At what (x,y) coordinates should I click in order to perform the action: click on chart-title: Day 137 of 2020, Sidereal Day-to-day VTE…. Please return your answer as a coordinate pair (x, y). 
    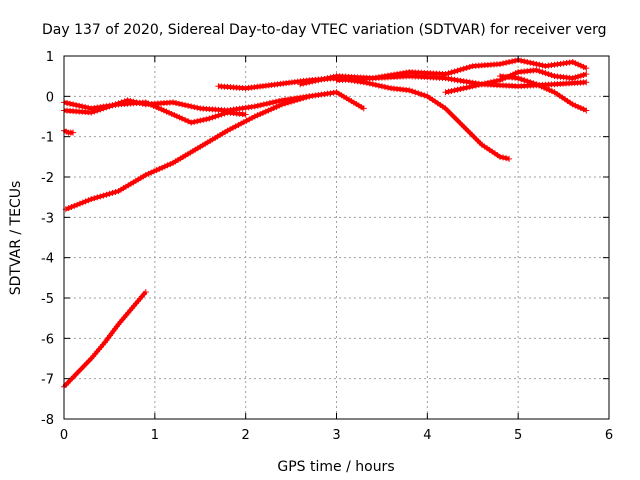
    Looking at the image, I should click on (324, 30).